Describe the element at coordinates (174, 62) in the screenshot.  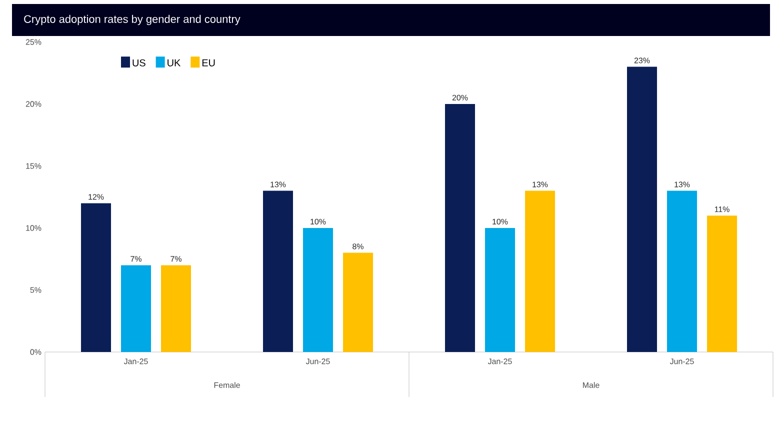
I see `legend-label: UK` at that location.